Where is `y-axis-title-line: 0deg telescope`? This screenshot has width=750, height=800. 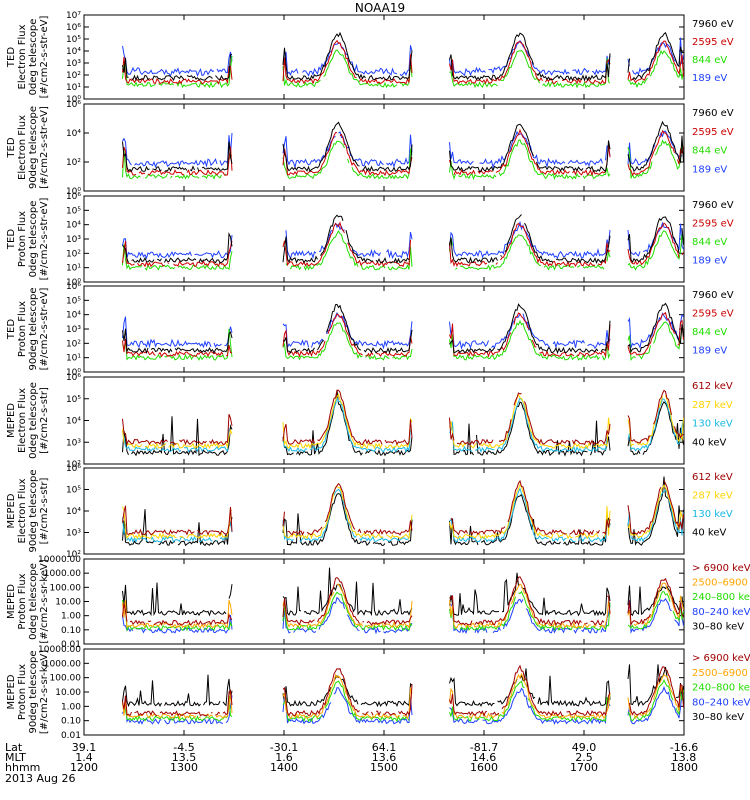 y-axis-title-line: 0deg telescope is located at coordinates (33, 57).